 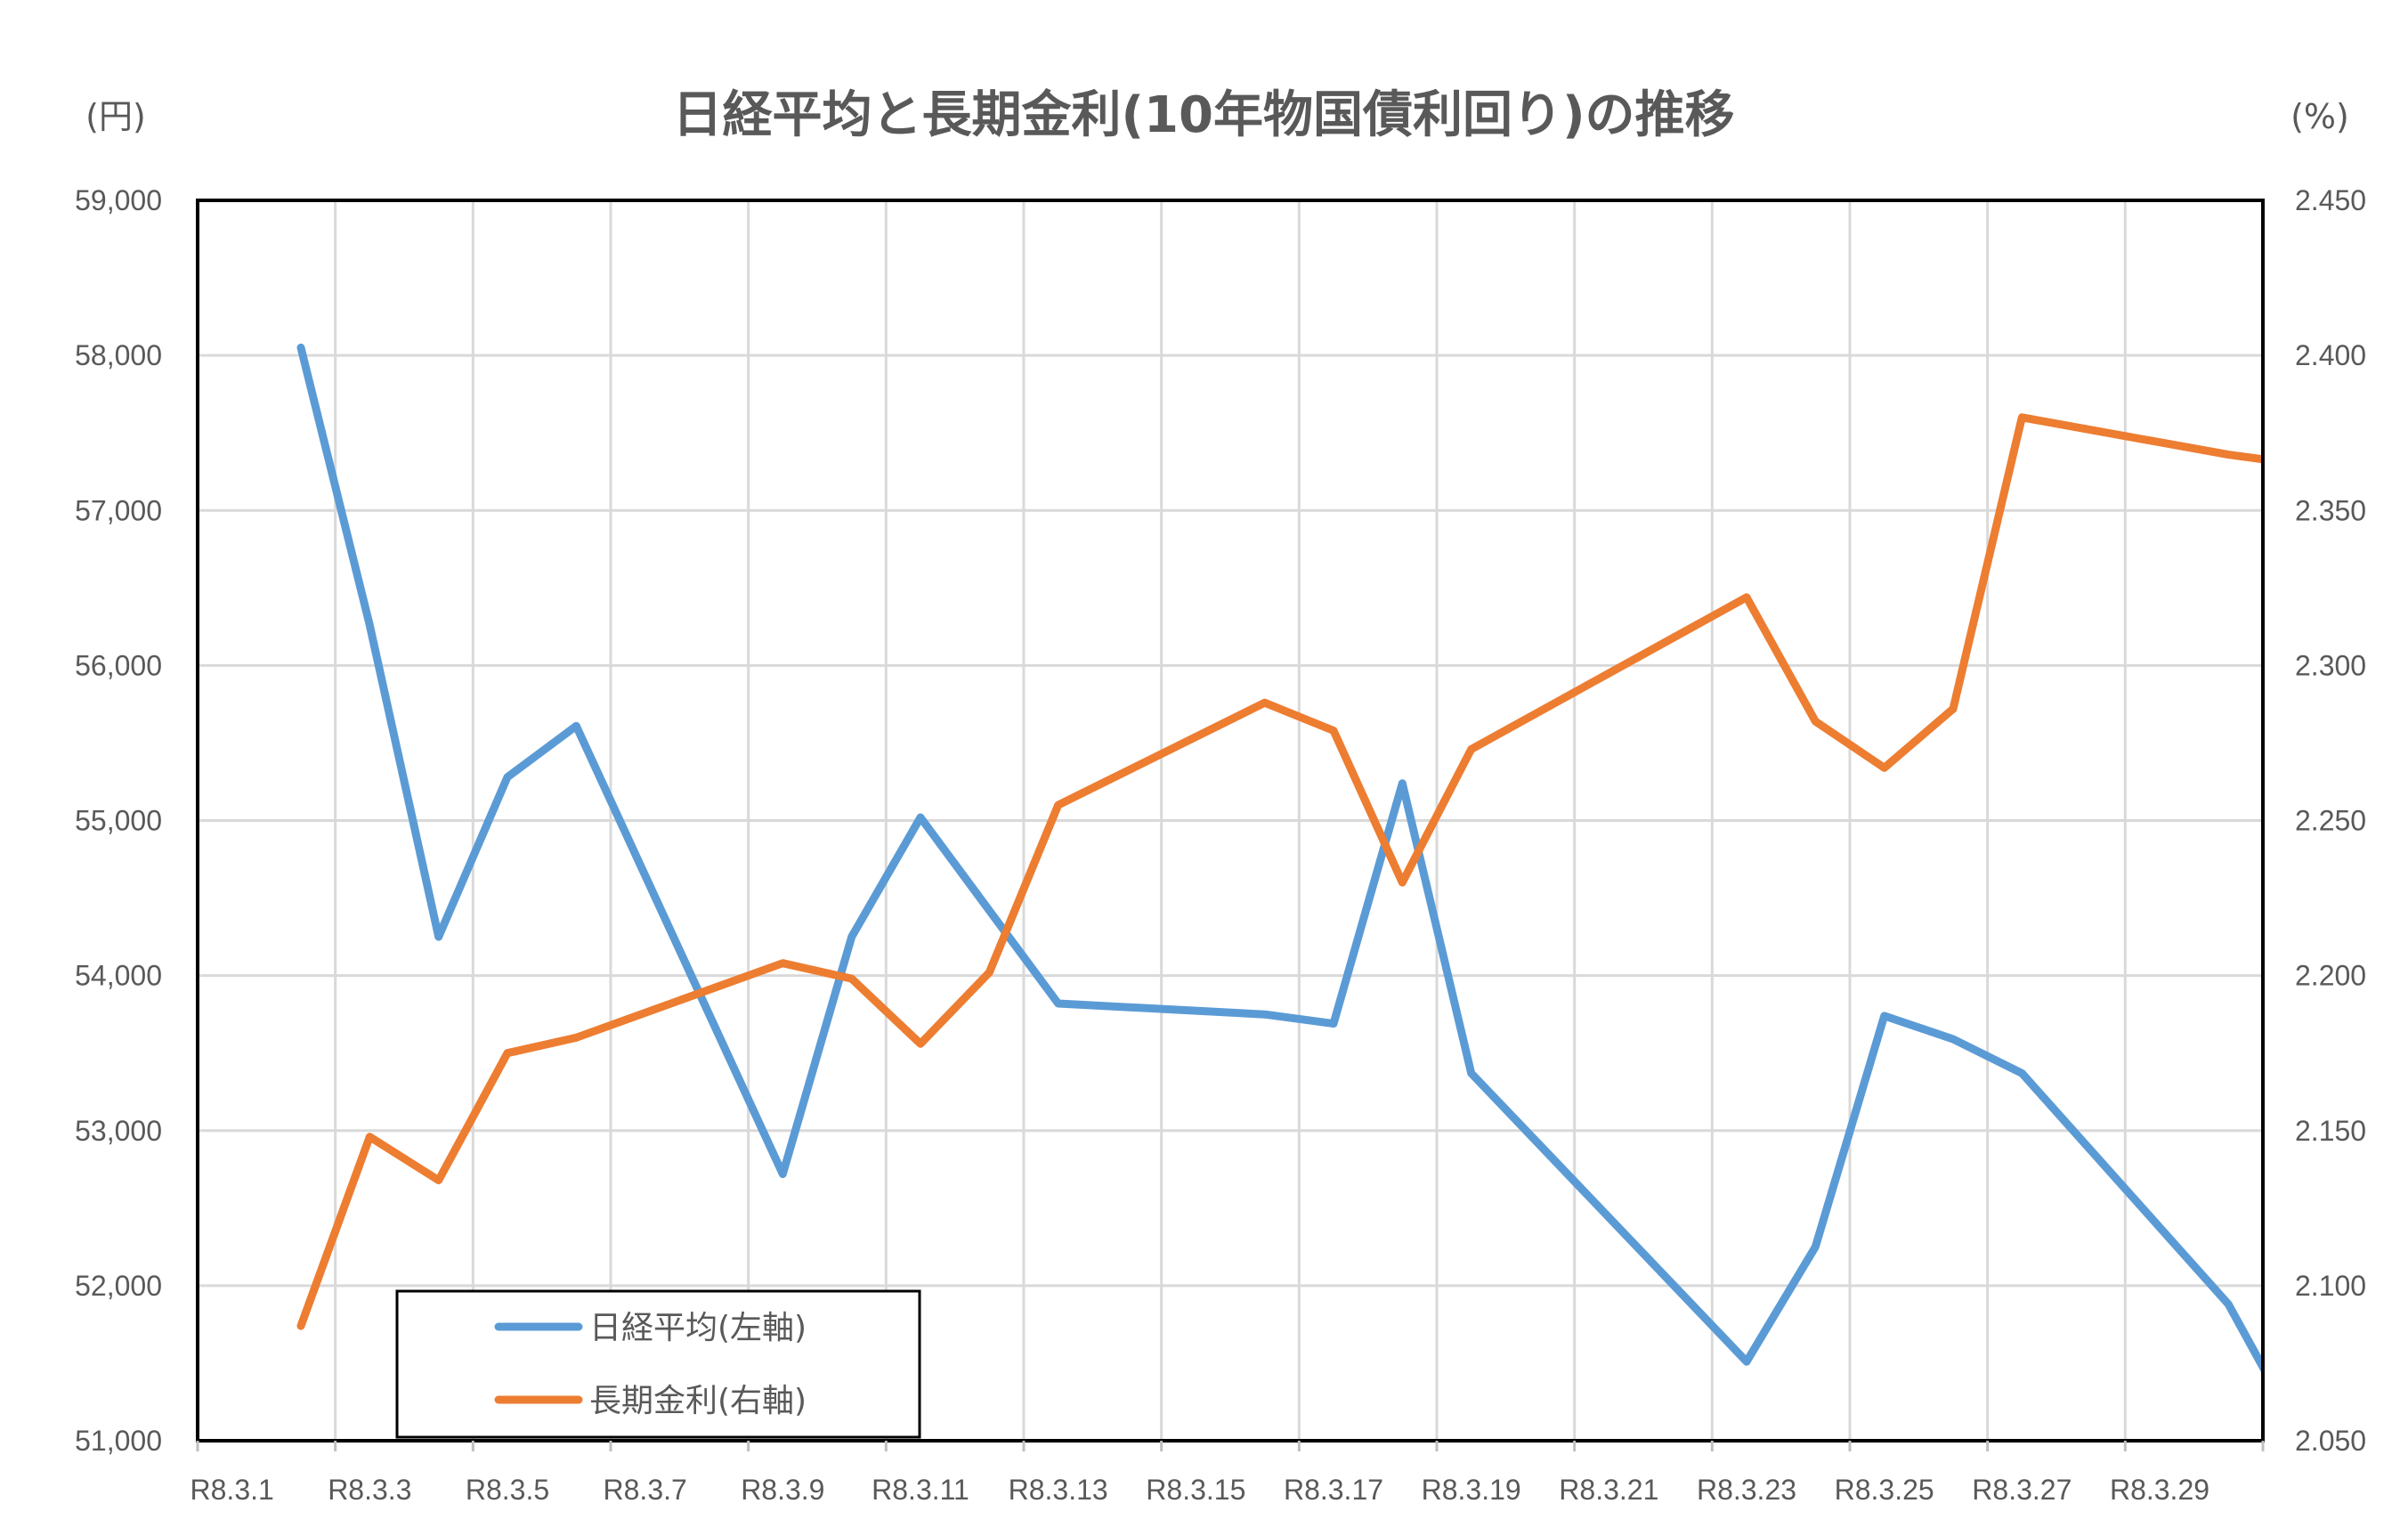 What do you see at coordinates (2159, 1490) in the screenshot?
I see `x-tick-label: R8.3.29` at bounding box center [2159, 1490].